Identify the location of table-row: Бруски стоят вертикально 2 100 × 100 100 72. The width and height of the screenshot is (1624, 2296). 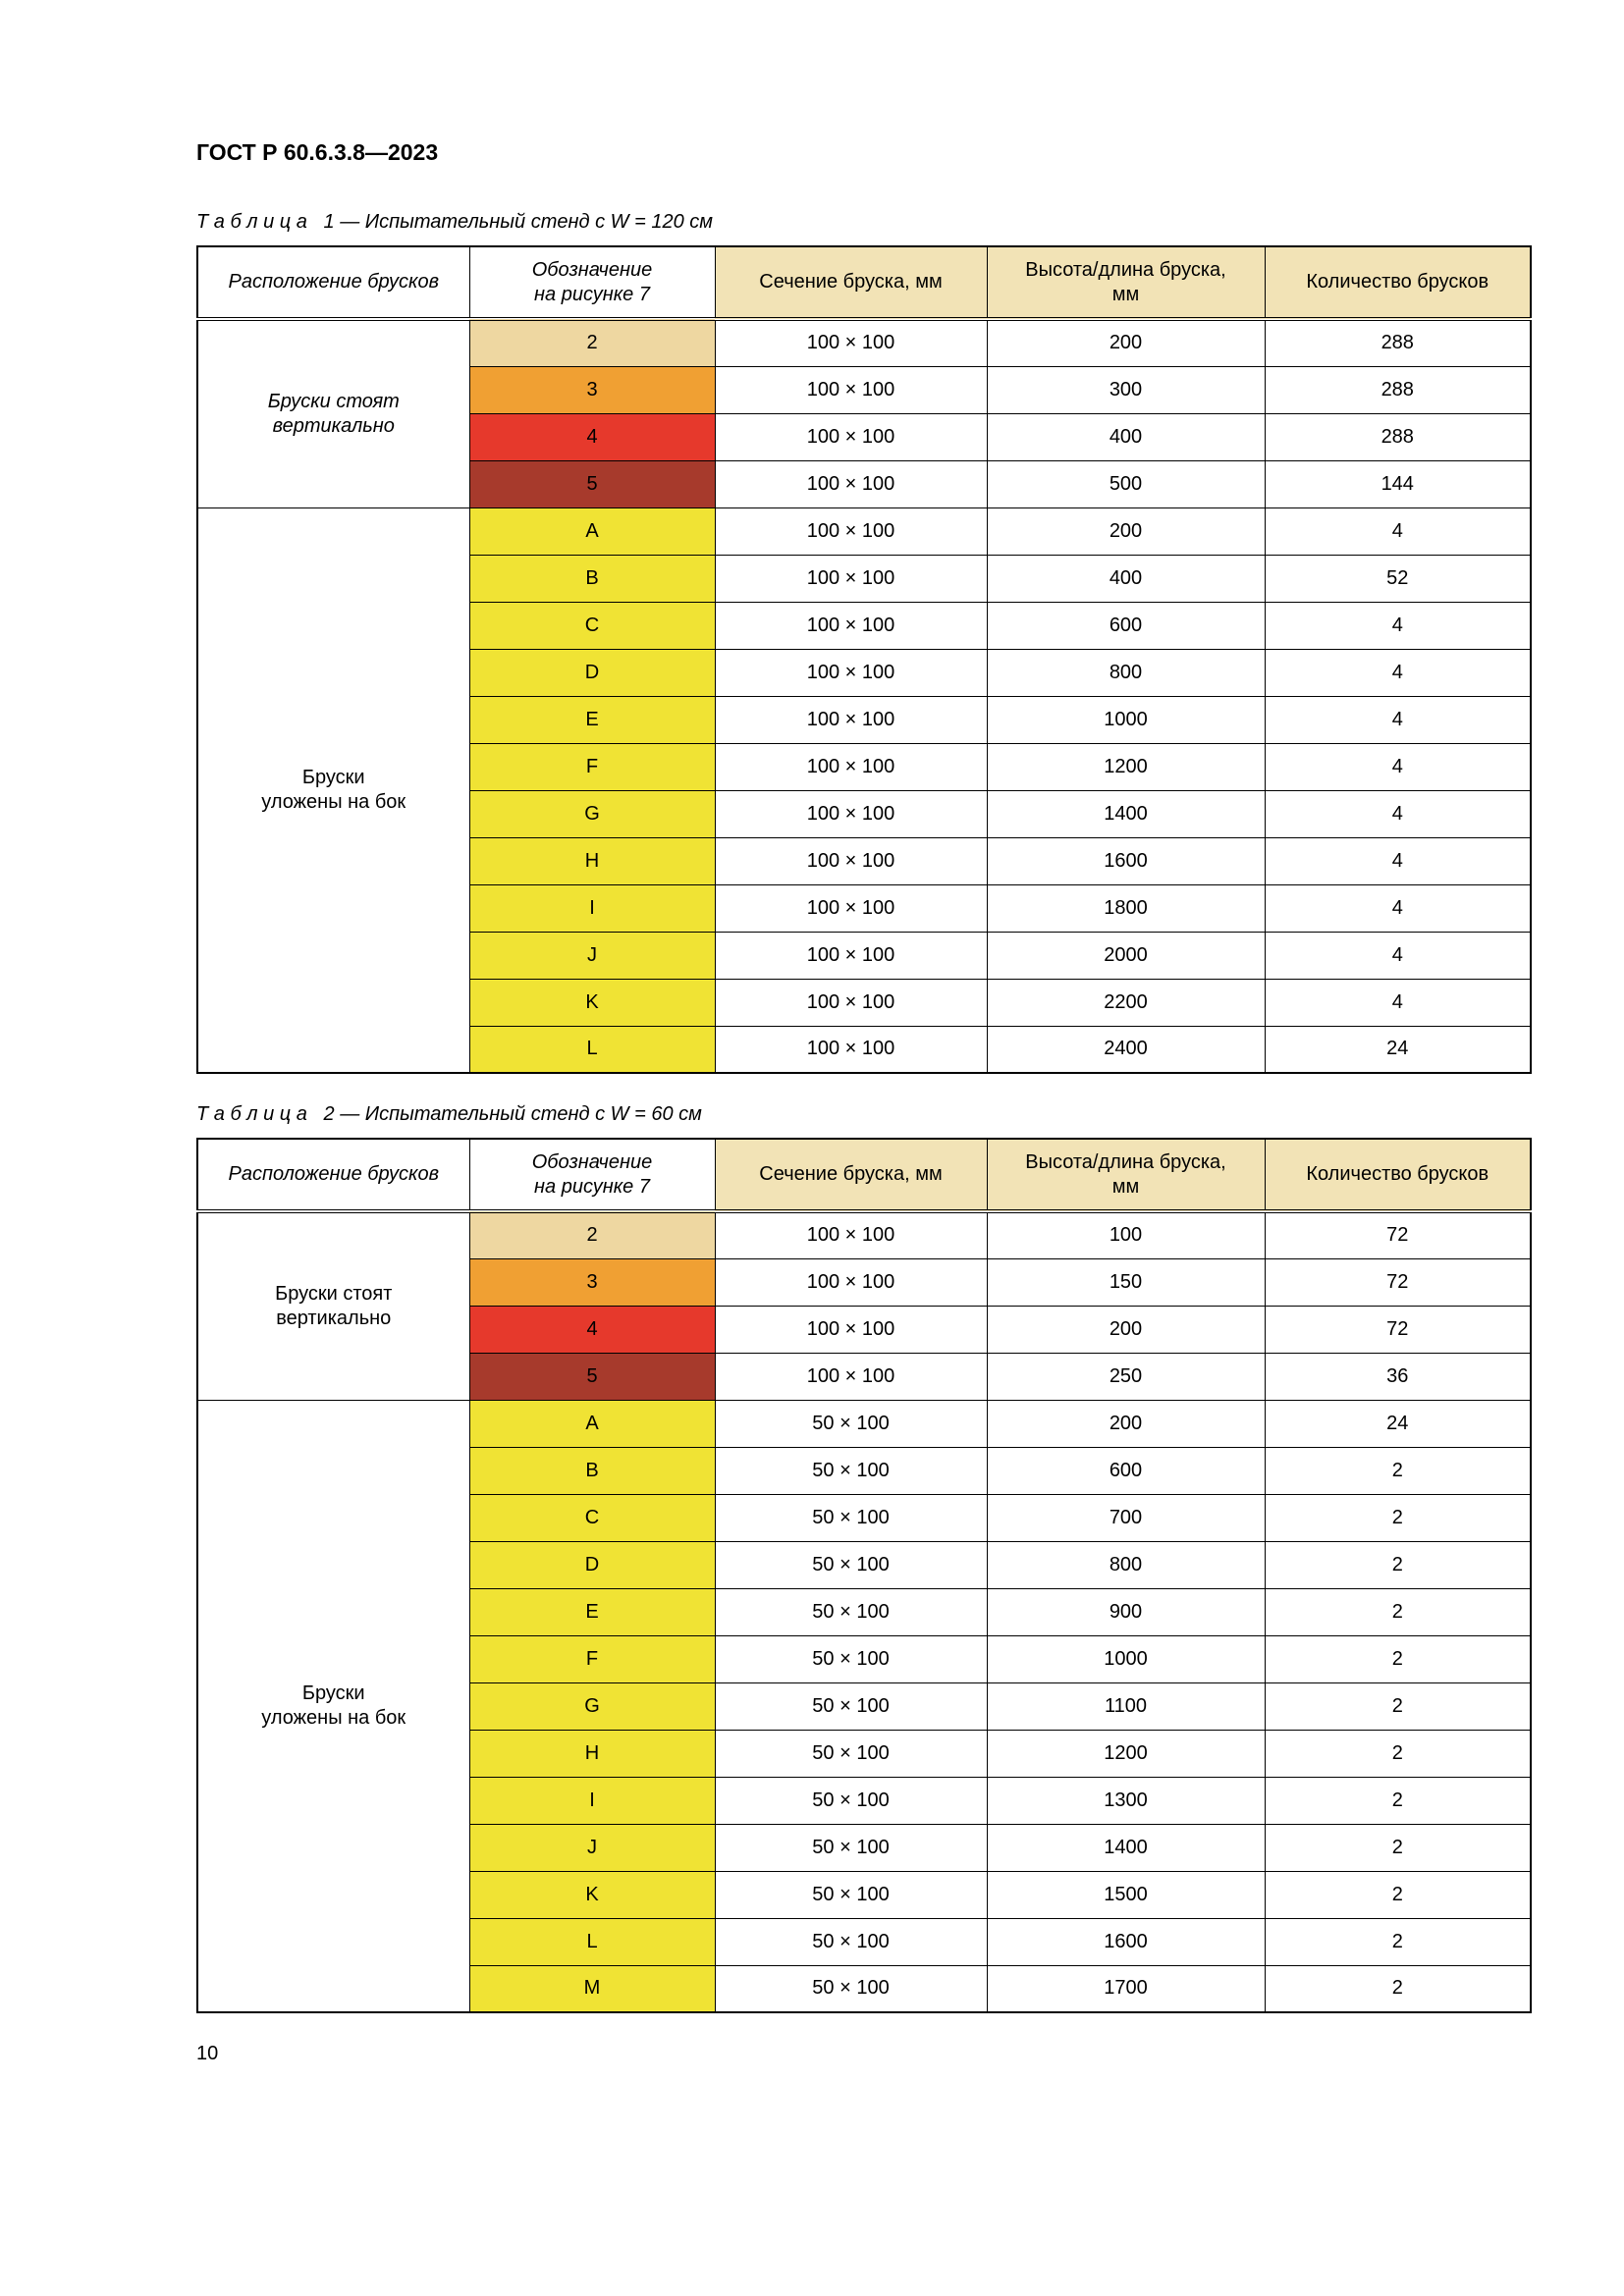
(864, 1306).